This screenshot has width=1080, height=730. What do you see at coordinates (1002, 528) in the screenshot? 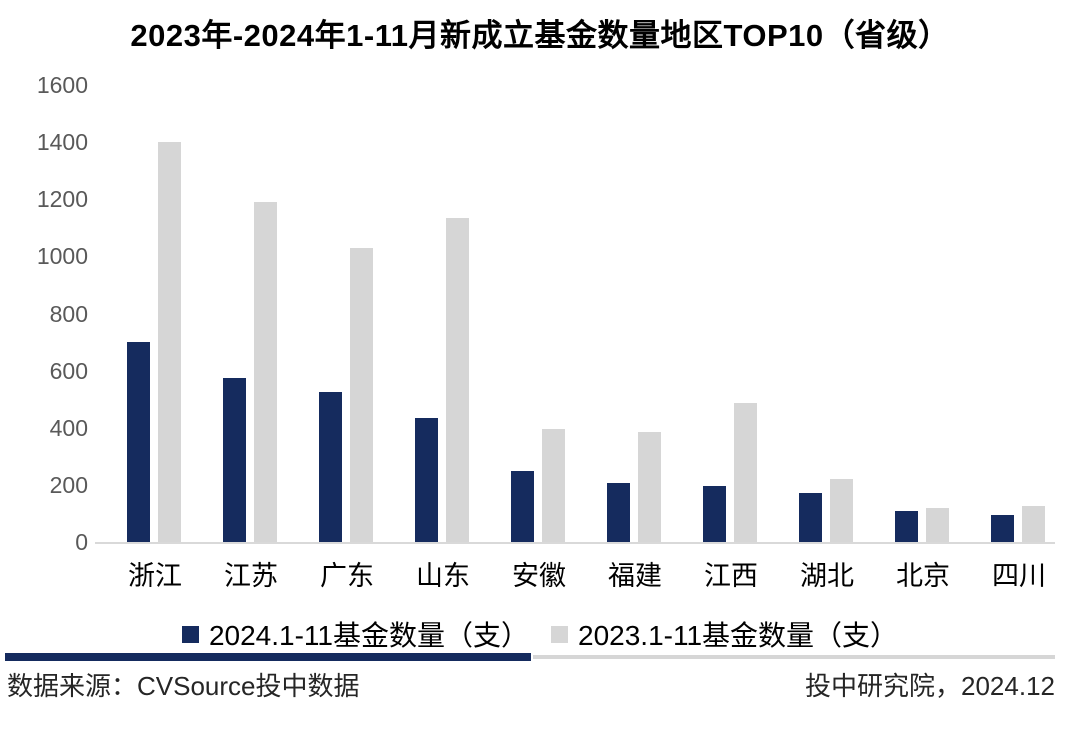
I see `bar-series0-四川` at bounding box center [1002, 528].